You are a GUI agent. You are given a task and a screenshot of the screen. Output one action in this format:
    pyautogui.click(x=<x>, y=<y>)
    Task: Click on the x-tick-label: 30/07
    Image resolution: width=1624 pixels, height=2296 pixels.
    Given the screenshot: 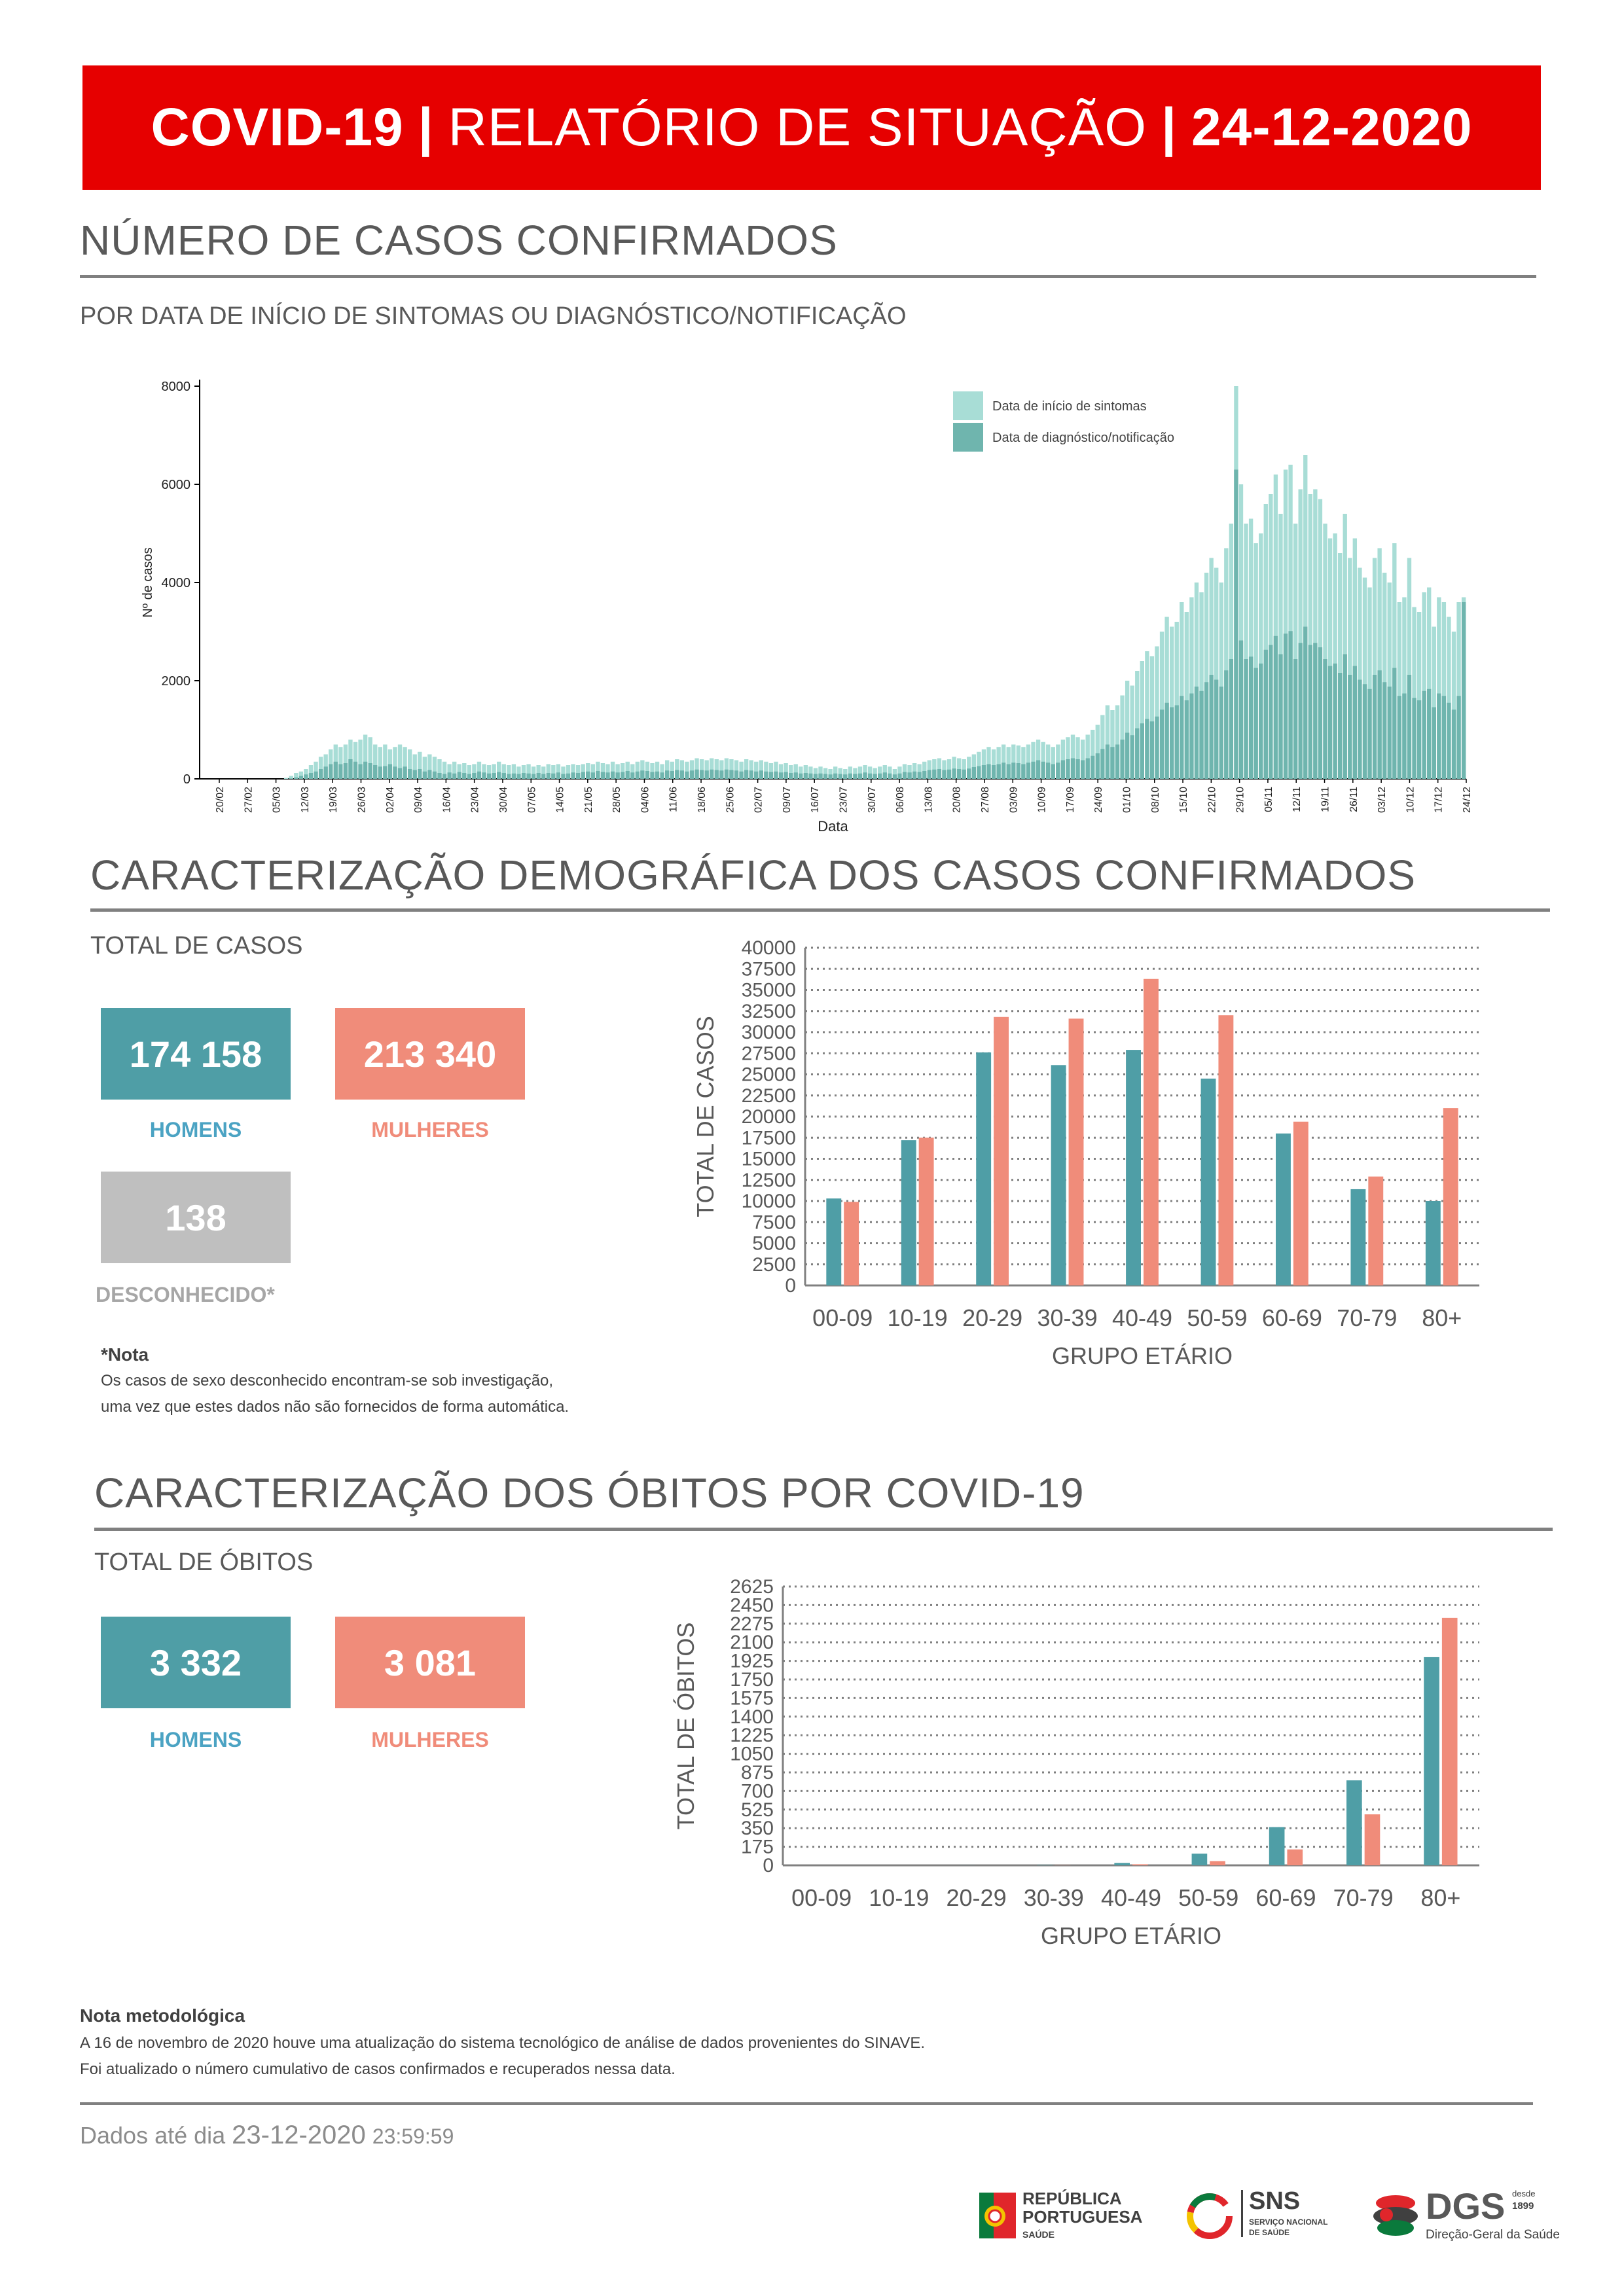 What is the action you would take?
    pyautogui.click(x=872, y=800)
    